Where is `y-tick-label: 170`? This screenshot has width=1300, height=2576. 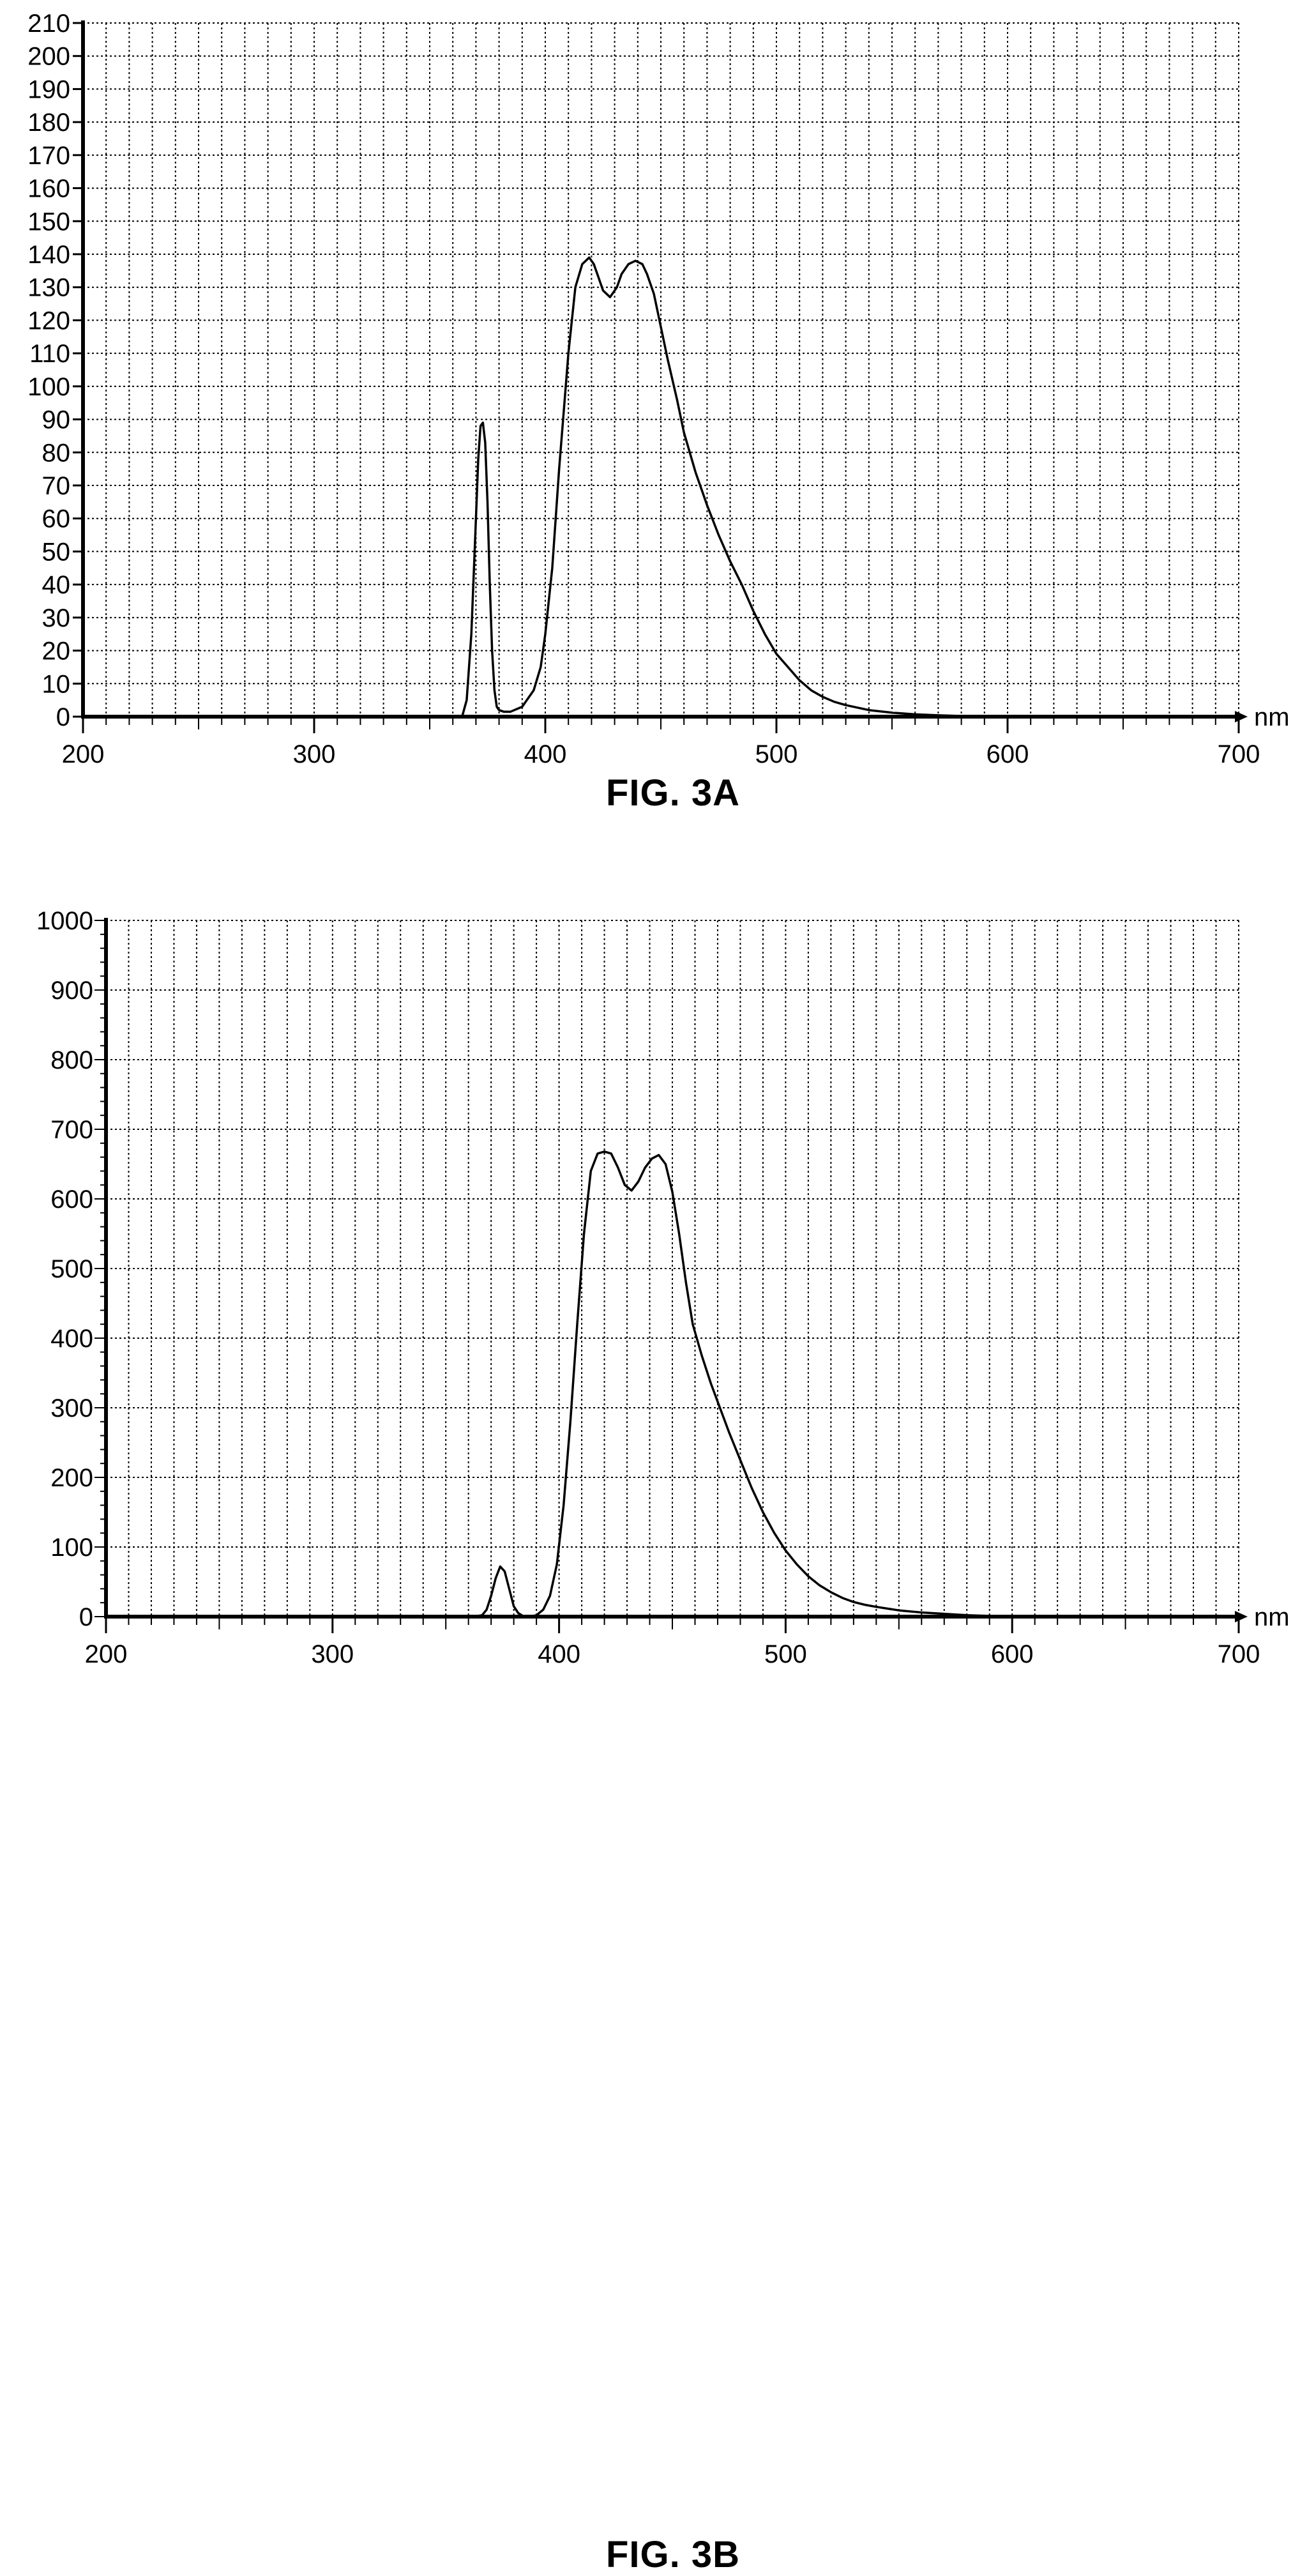
y-tick-label: 170 is located at coordinates (49, 156).